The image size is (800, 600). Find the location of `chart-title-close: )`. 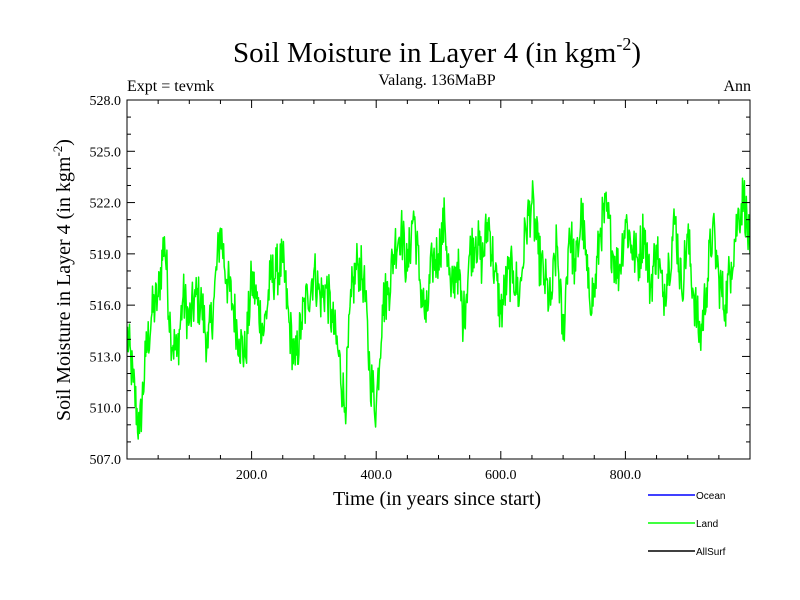

chart-title-close: ) is located at coordinates (636, 53).